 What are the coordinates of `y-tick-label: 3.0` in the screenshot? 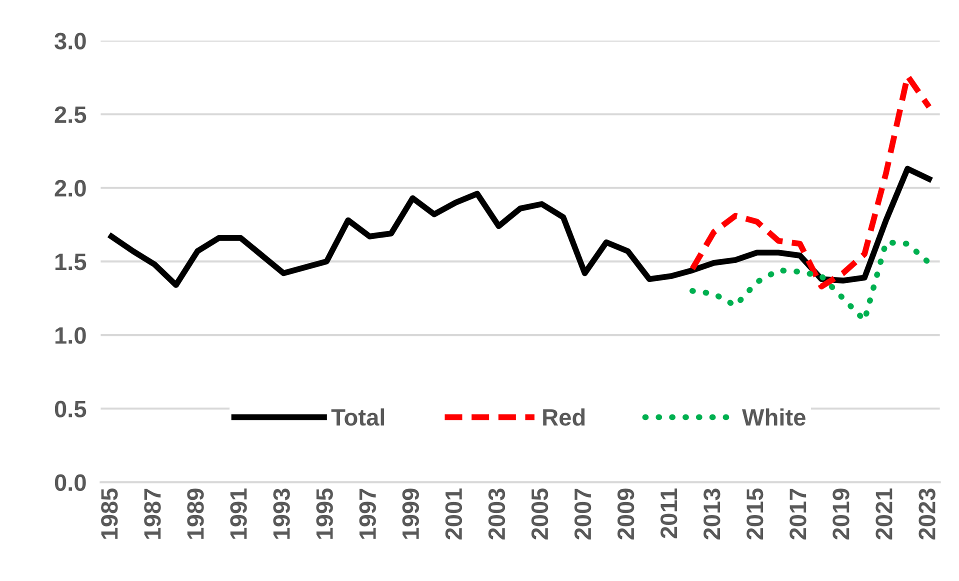 It's located at (70, 41).